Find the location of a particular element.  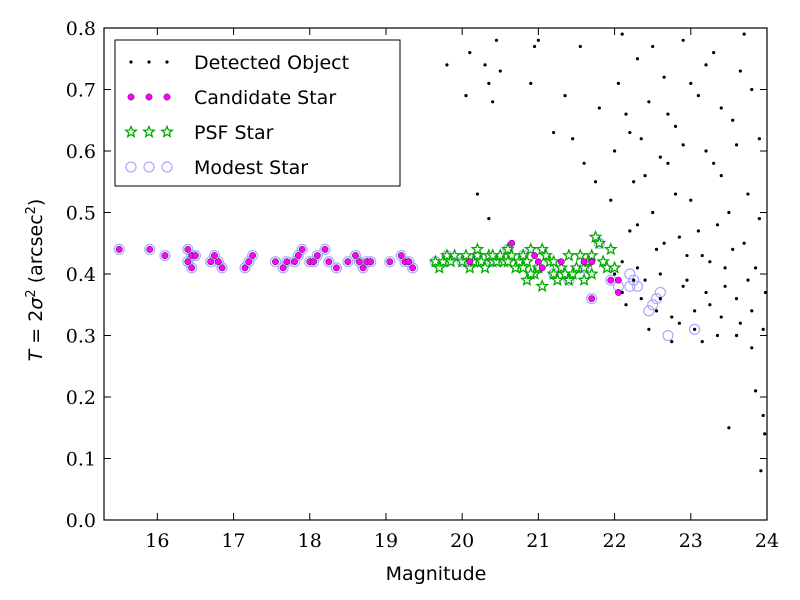

y-tick-label: 0.1 is located at coordinates (81, 460).